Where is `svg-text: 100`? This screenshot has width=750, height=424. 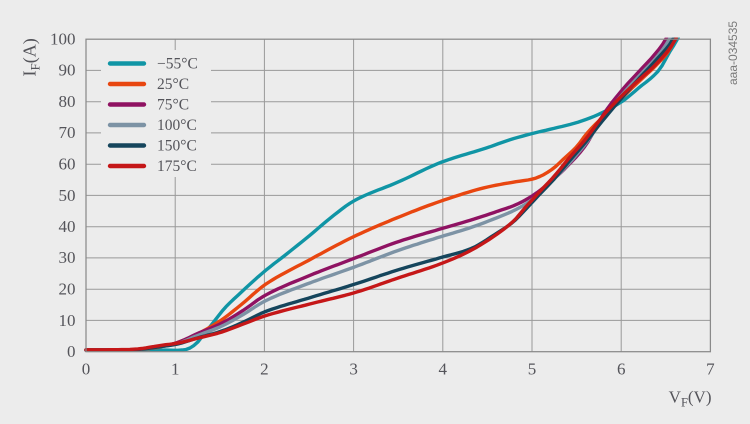 svg-text: 100 is located at coordinates (63, 39).